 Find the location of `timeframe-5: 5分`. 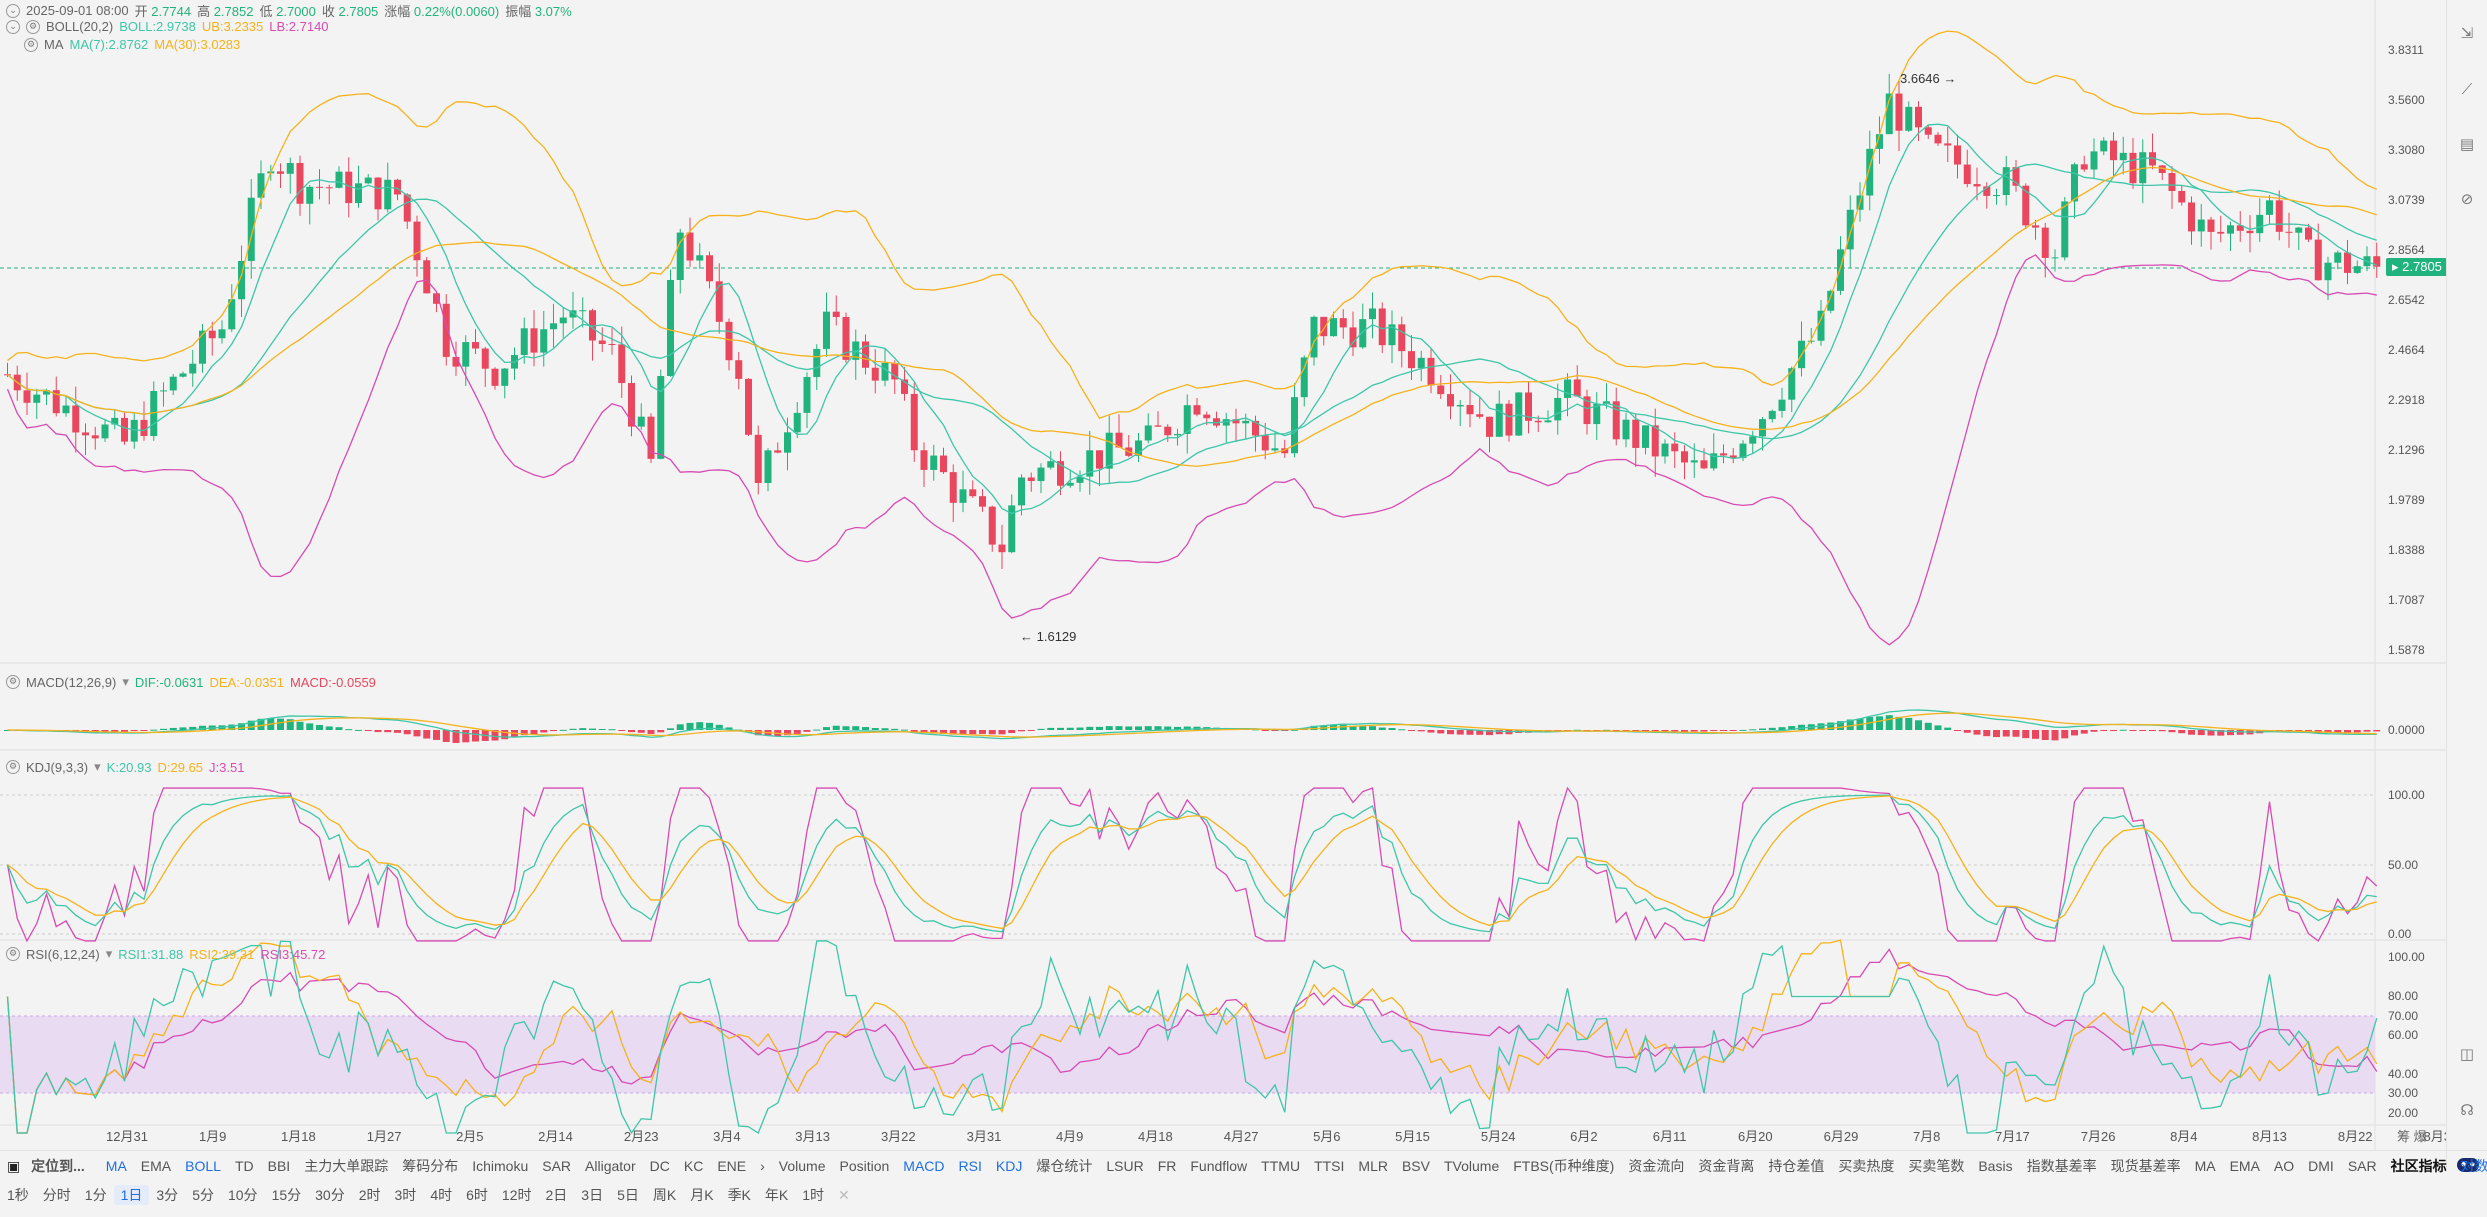

timeframe-5: 5分 is located at coordinates (203, 1195).